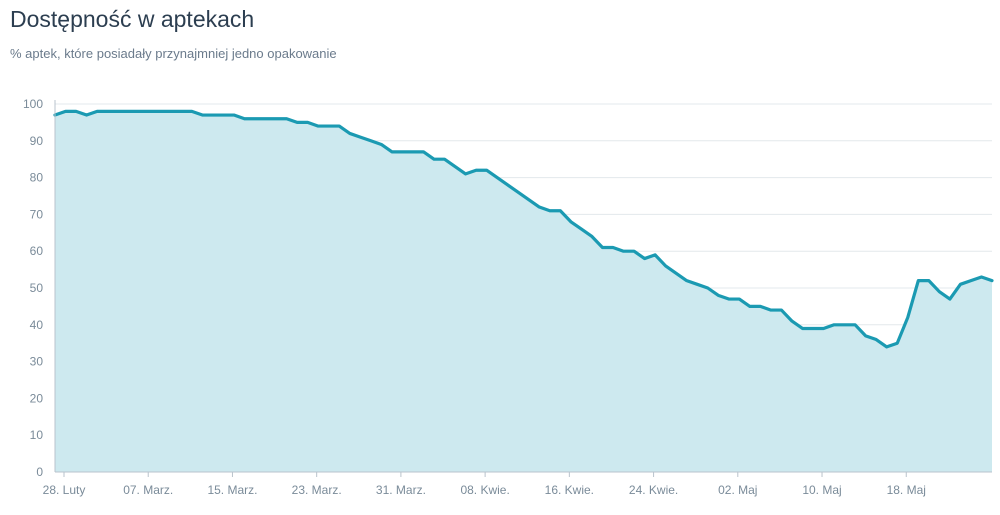 The height and width of the screenshot is (515, 1000). I want to click on y-tick-label: 40, so click(37, 325).